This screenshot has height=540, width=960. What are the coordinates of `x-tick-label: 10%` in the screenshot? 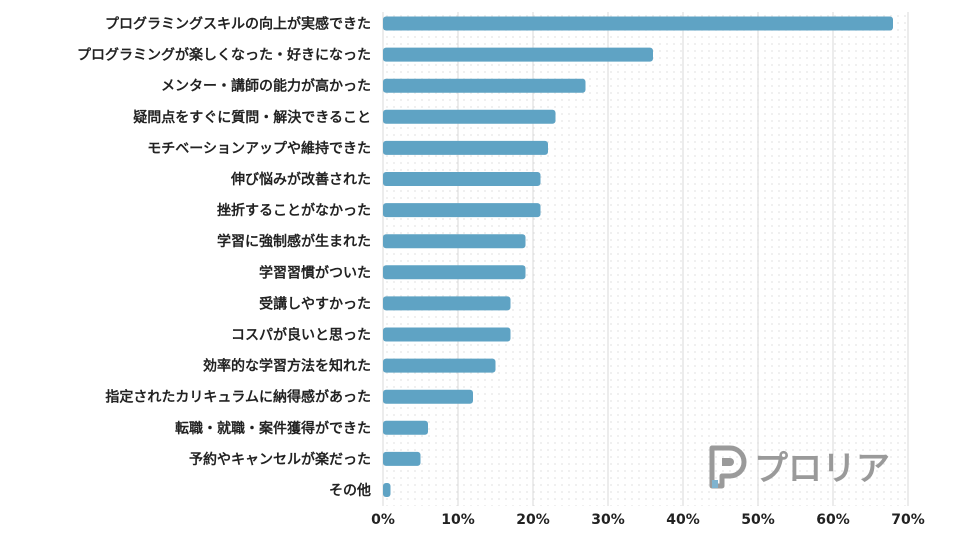 It's located at (458, 520).